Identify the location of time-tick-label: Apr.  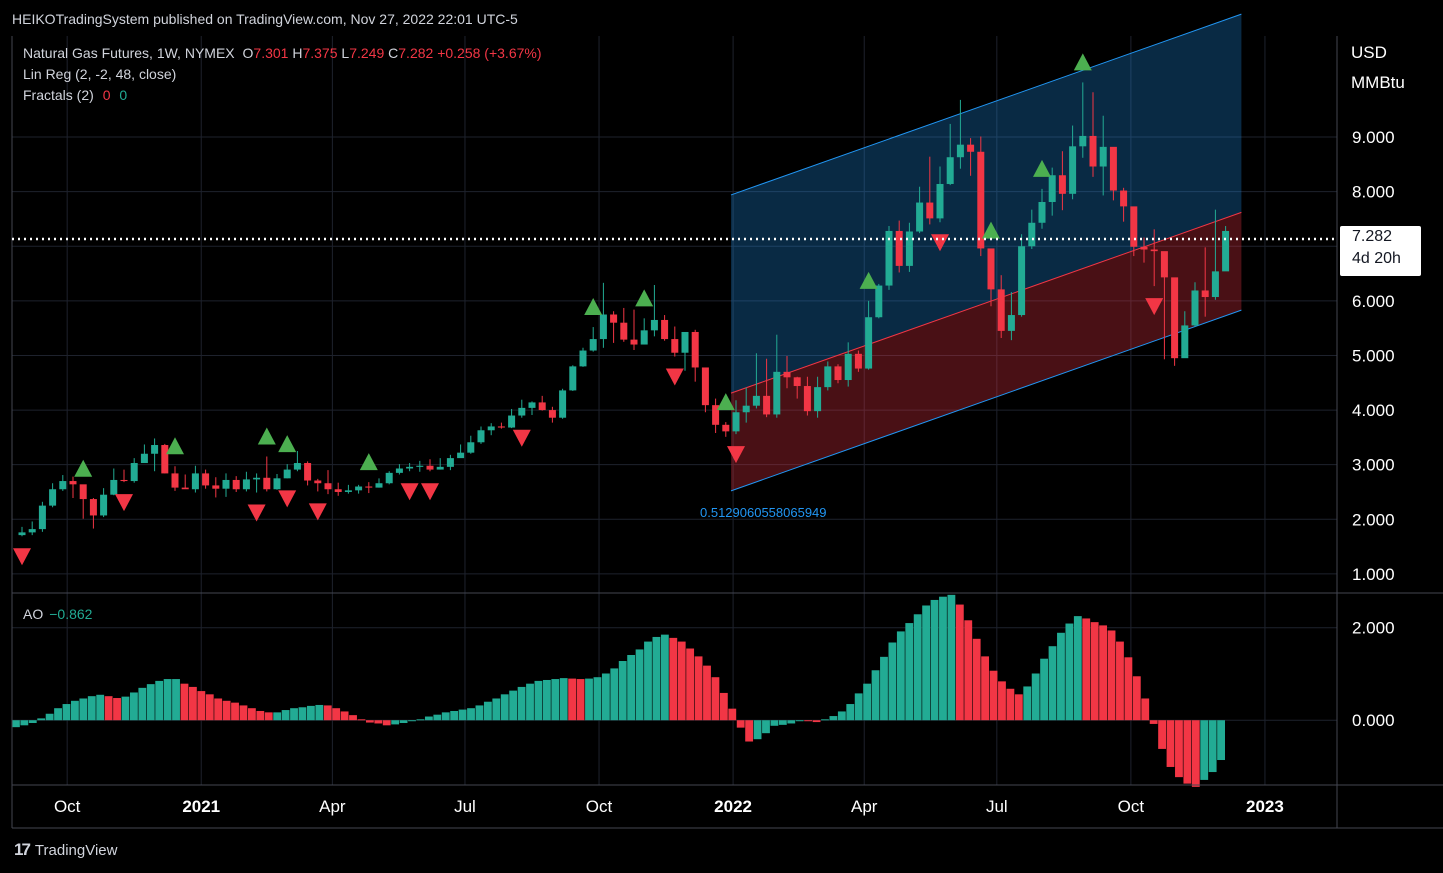
(332, 806).